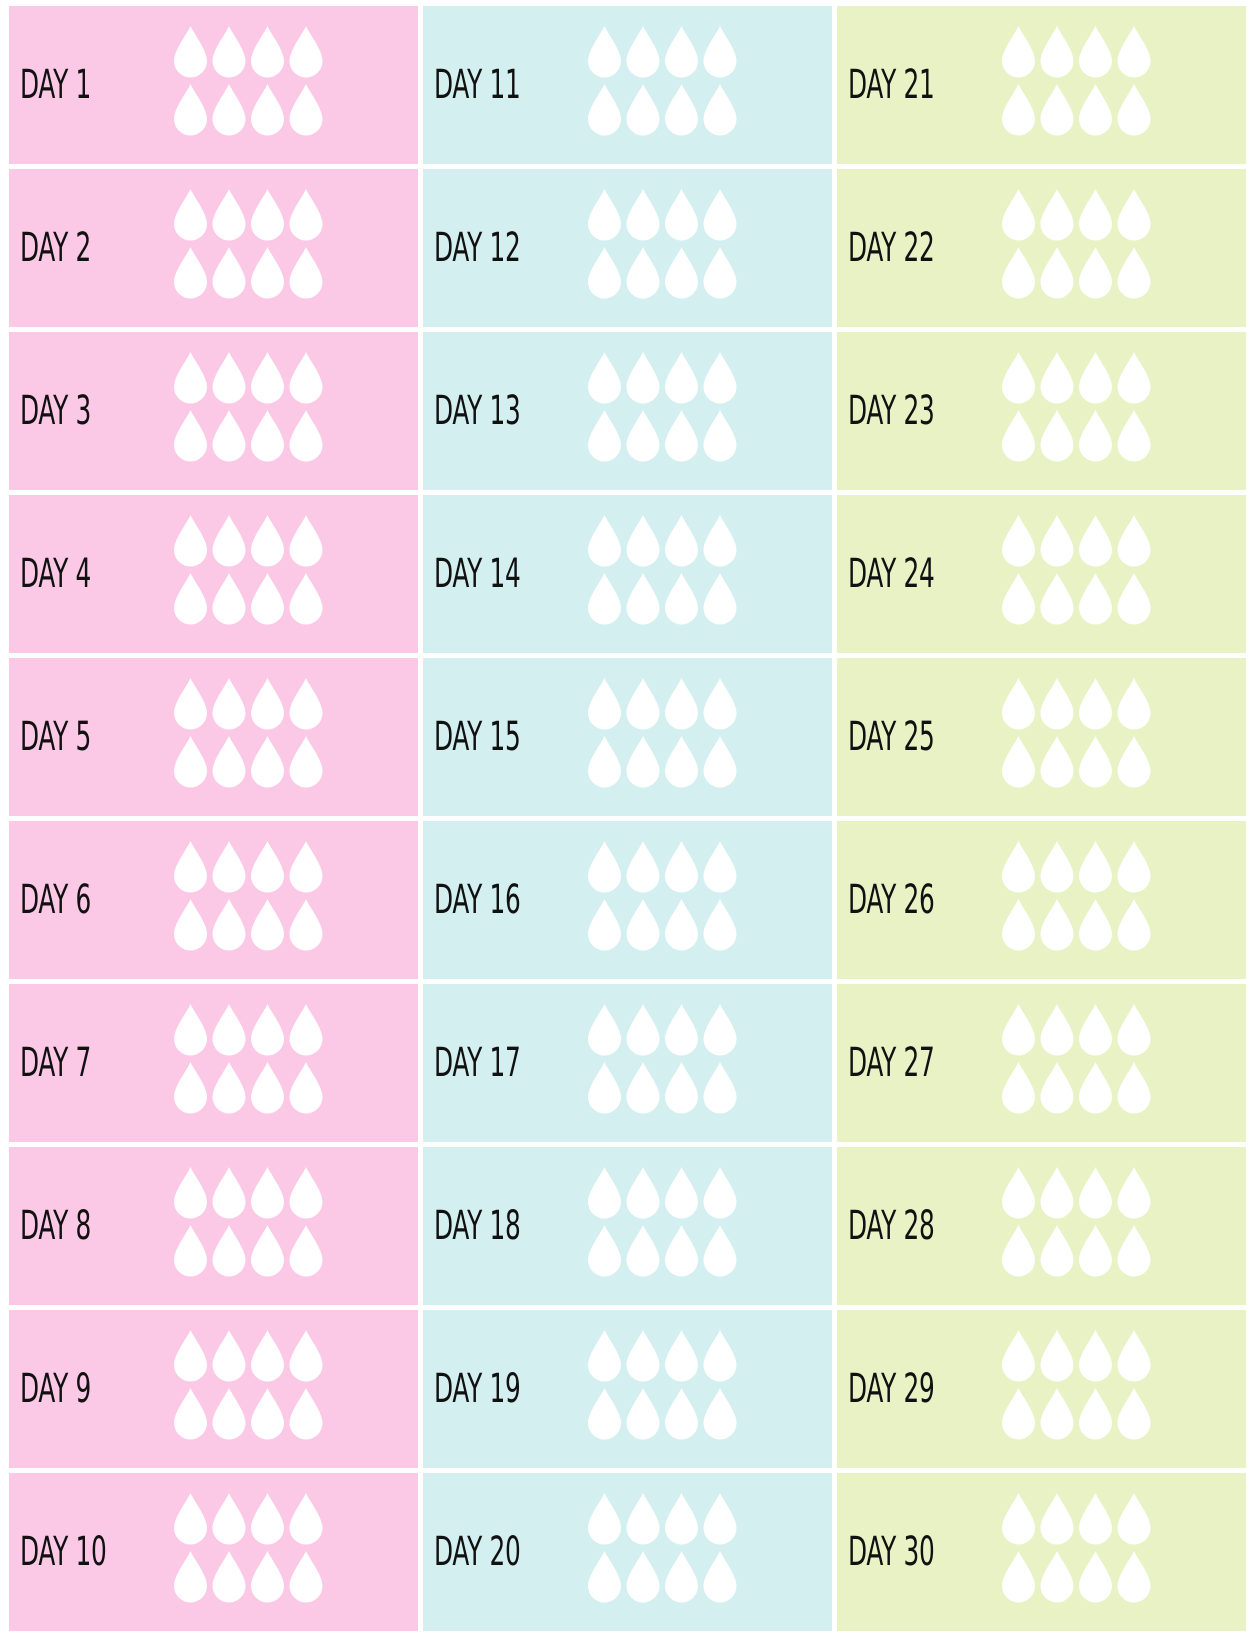 The image size is (1251, 1638). Describe the element at coordinates (477, 1063) in the screenshot. I see `day-label: DAY 17` at that location.